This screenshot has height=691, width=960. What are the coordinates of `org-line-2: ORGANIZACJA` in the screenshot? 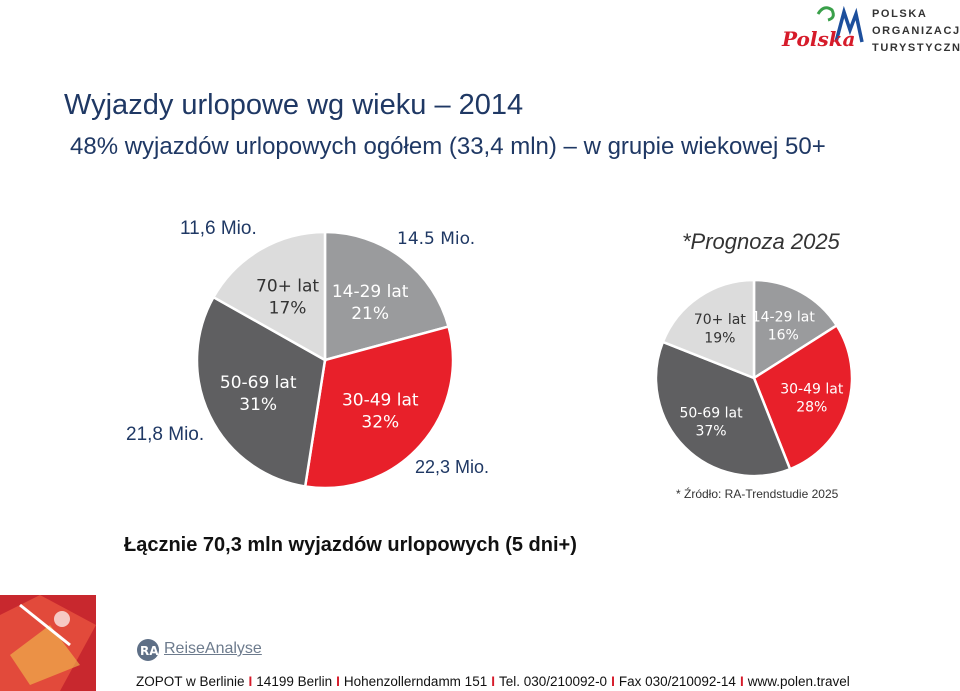 It's located at (916, 31).